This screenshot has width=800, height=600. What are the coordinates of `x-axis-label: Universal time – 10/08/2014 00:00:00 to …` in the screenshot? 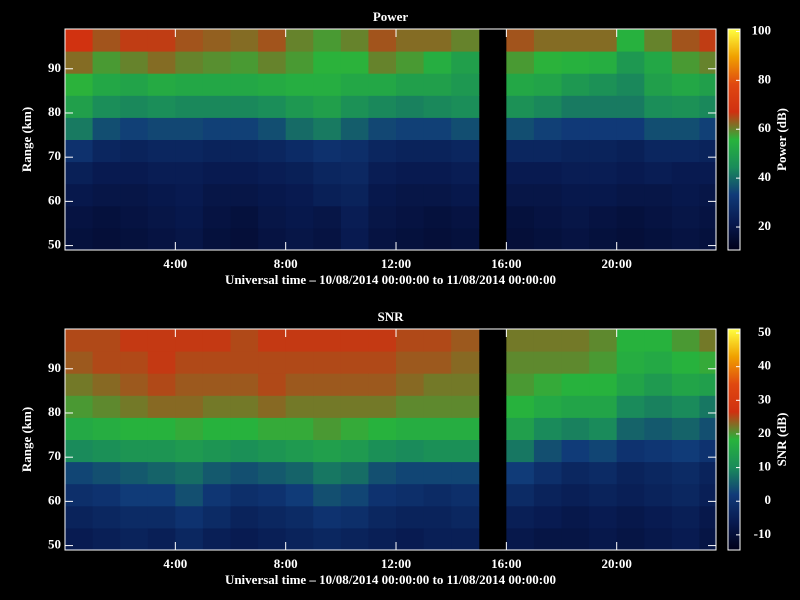 It's located at (390, 279).